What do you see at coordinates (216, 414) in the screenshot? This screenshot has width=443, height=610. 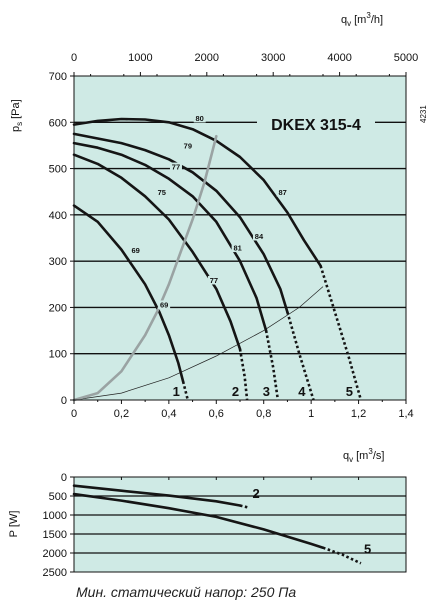 I see `flow-tick-label: 0,6` at bounding box center [216, 414].